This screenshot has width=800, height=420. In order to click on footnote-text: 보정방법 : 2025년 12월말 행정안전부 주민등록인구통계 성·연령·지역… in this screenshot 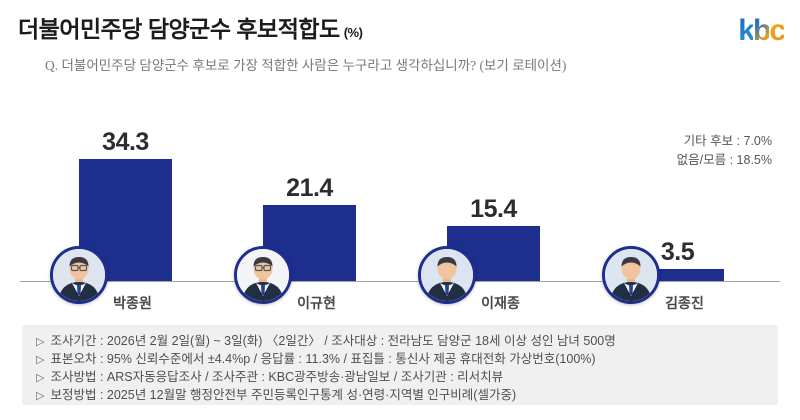, I will do `click(283, 395)`.